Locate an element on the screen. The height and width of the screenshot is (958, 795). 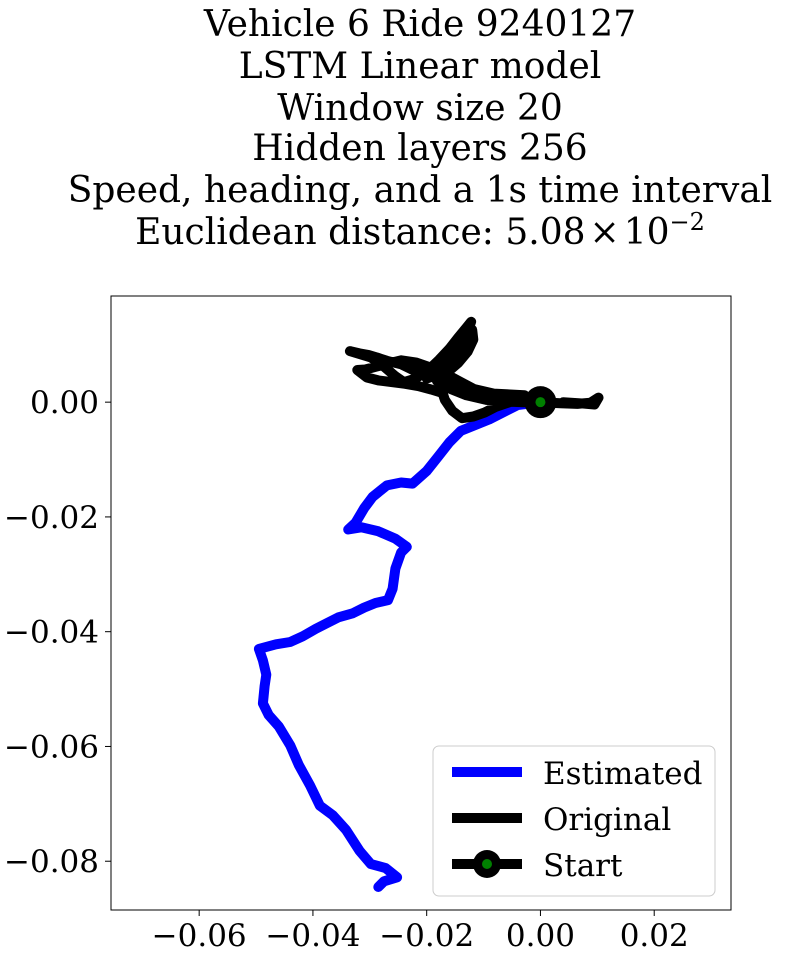
y-tick-label: −0.04 is located at coordinates (51, 633).